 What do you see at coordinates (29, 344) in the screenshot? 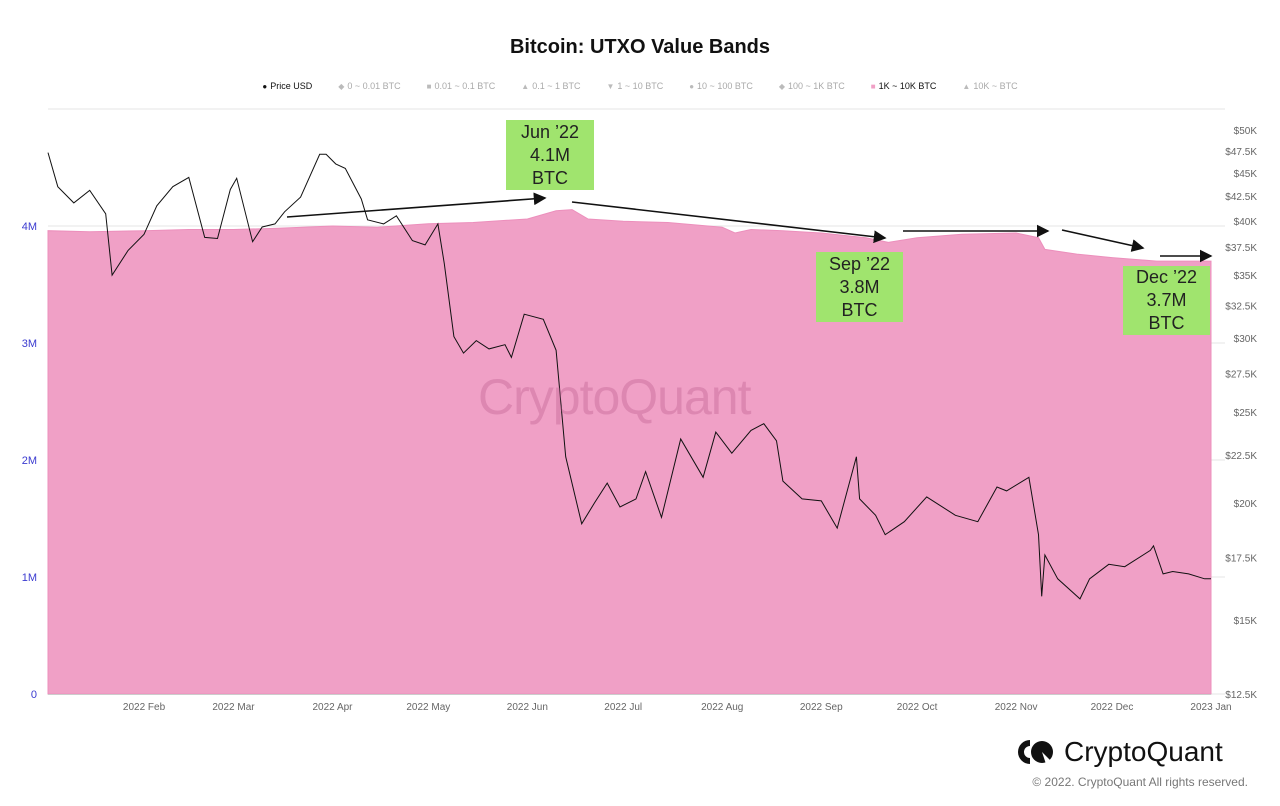
I see `y-left-tick-label: 3M` at bounding box center [29, 344].